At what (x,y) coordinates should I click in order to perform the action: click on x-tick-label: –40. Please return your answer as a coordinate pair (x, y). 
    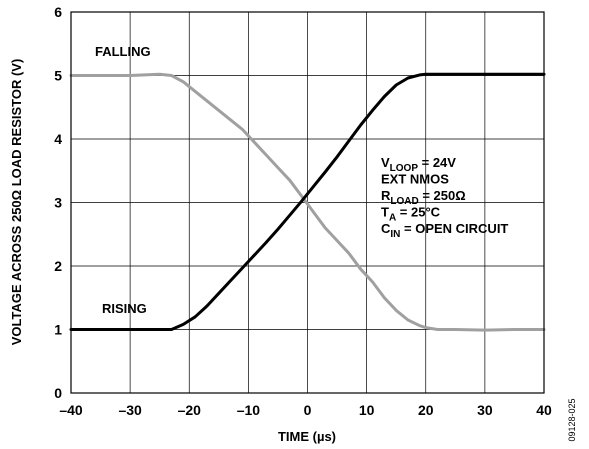
    Looking at the image, I should click on (71, 410).